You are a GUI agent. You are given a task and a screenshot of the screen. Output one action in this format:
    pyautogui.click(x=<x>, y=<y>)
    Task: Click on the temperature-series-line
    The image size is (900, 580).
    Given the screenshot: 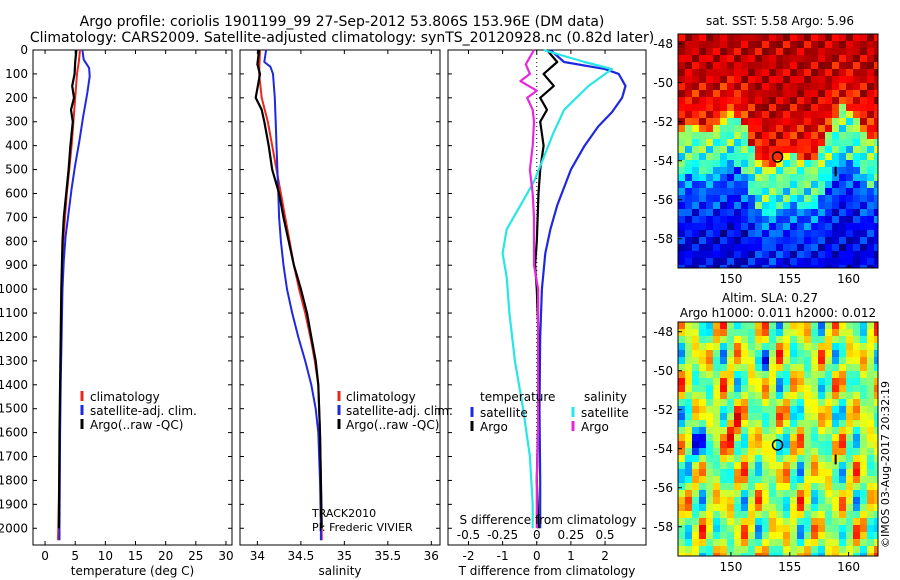 What is the action you would take?
    pyautogui.click(x=67, y=289)
    